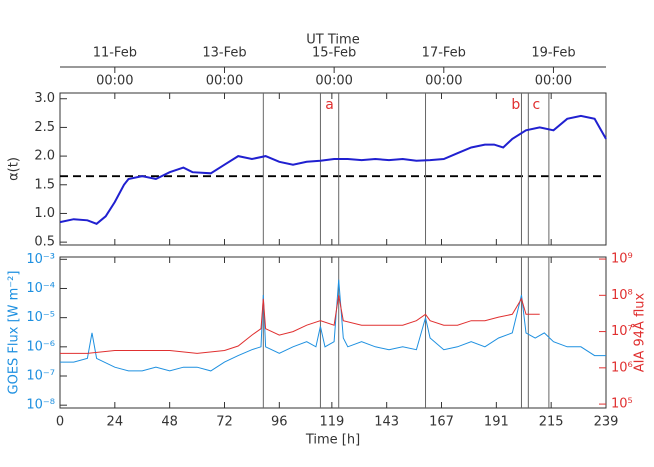 This screenshot has height=467, width=654. I want to click on annotation: b, so click(515, 105).